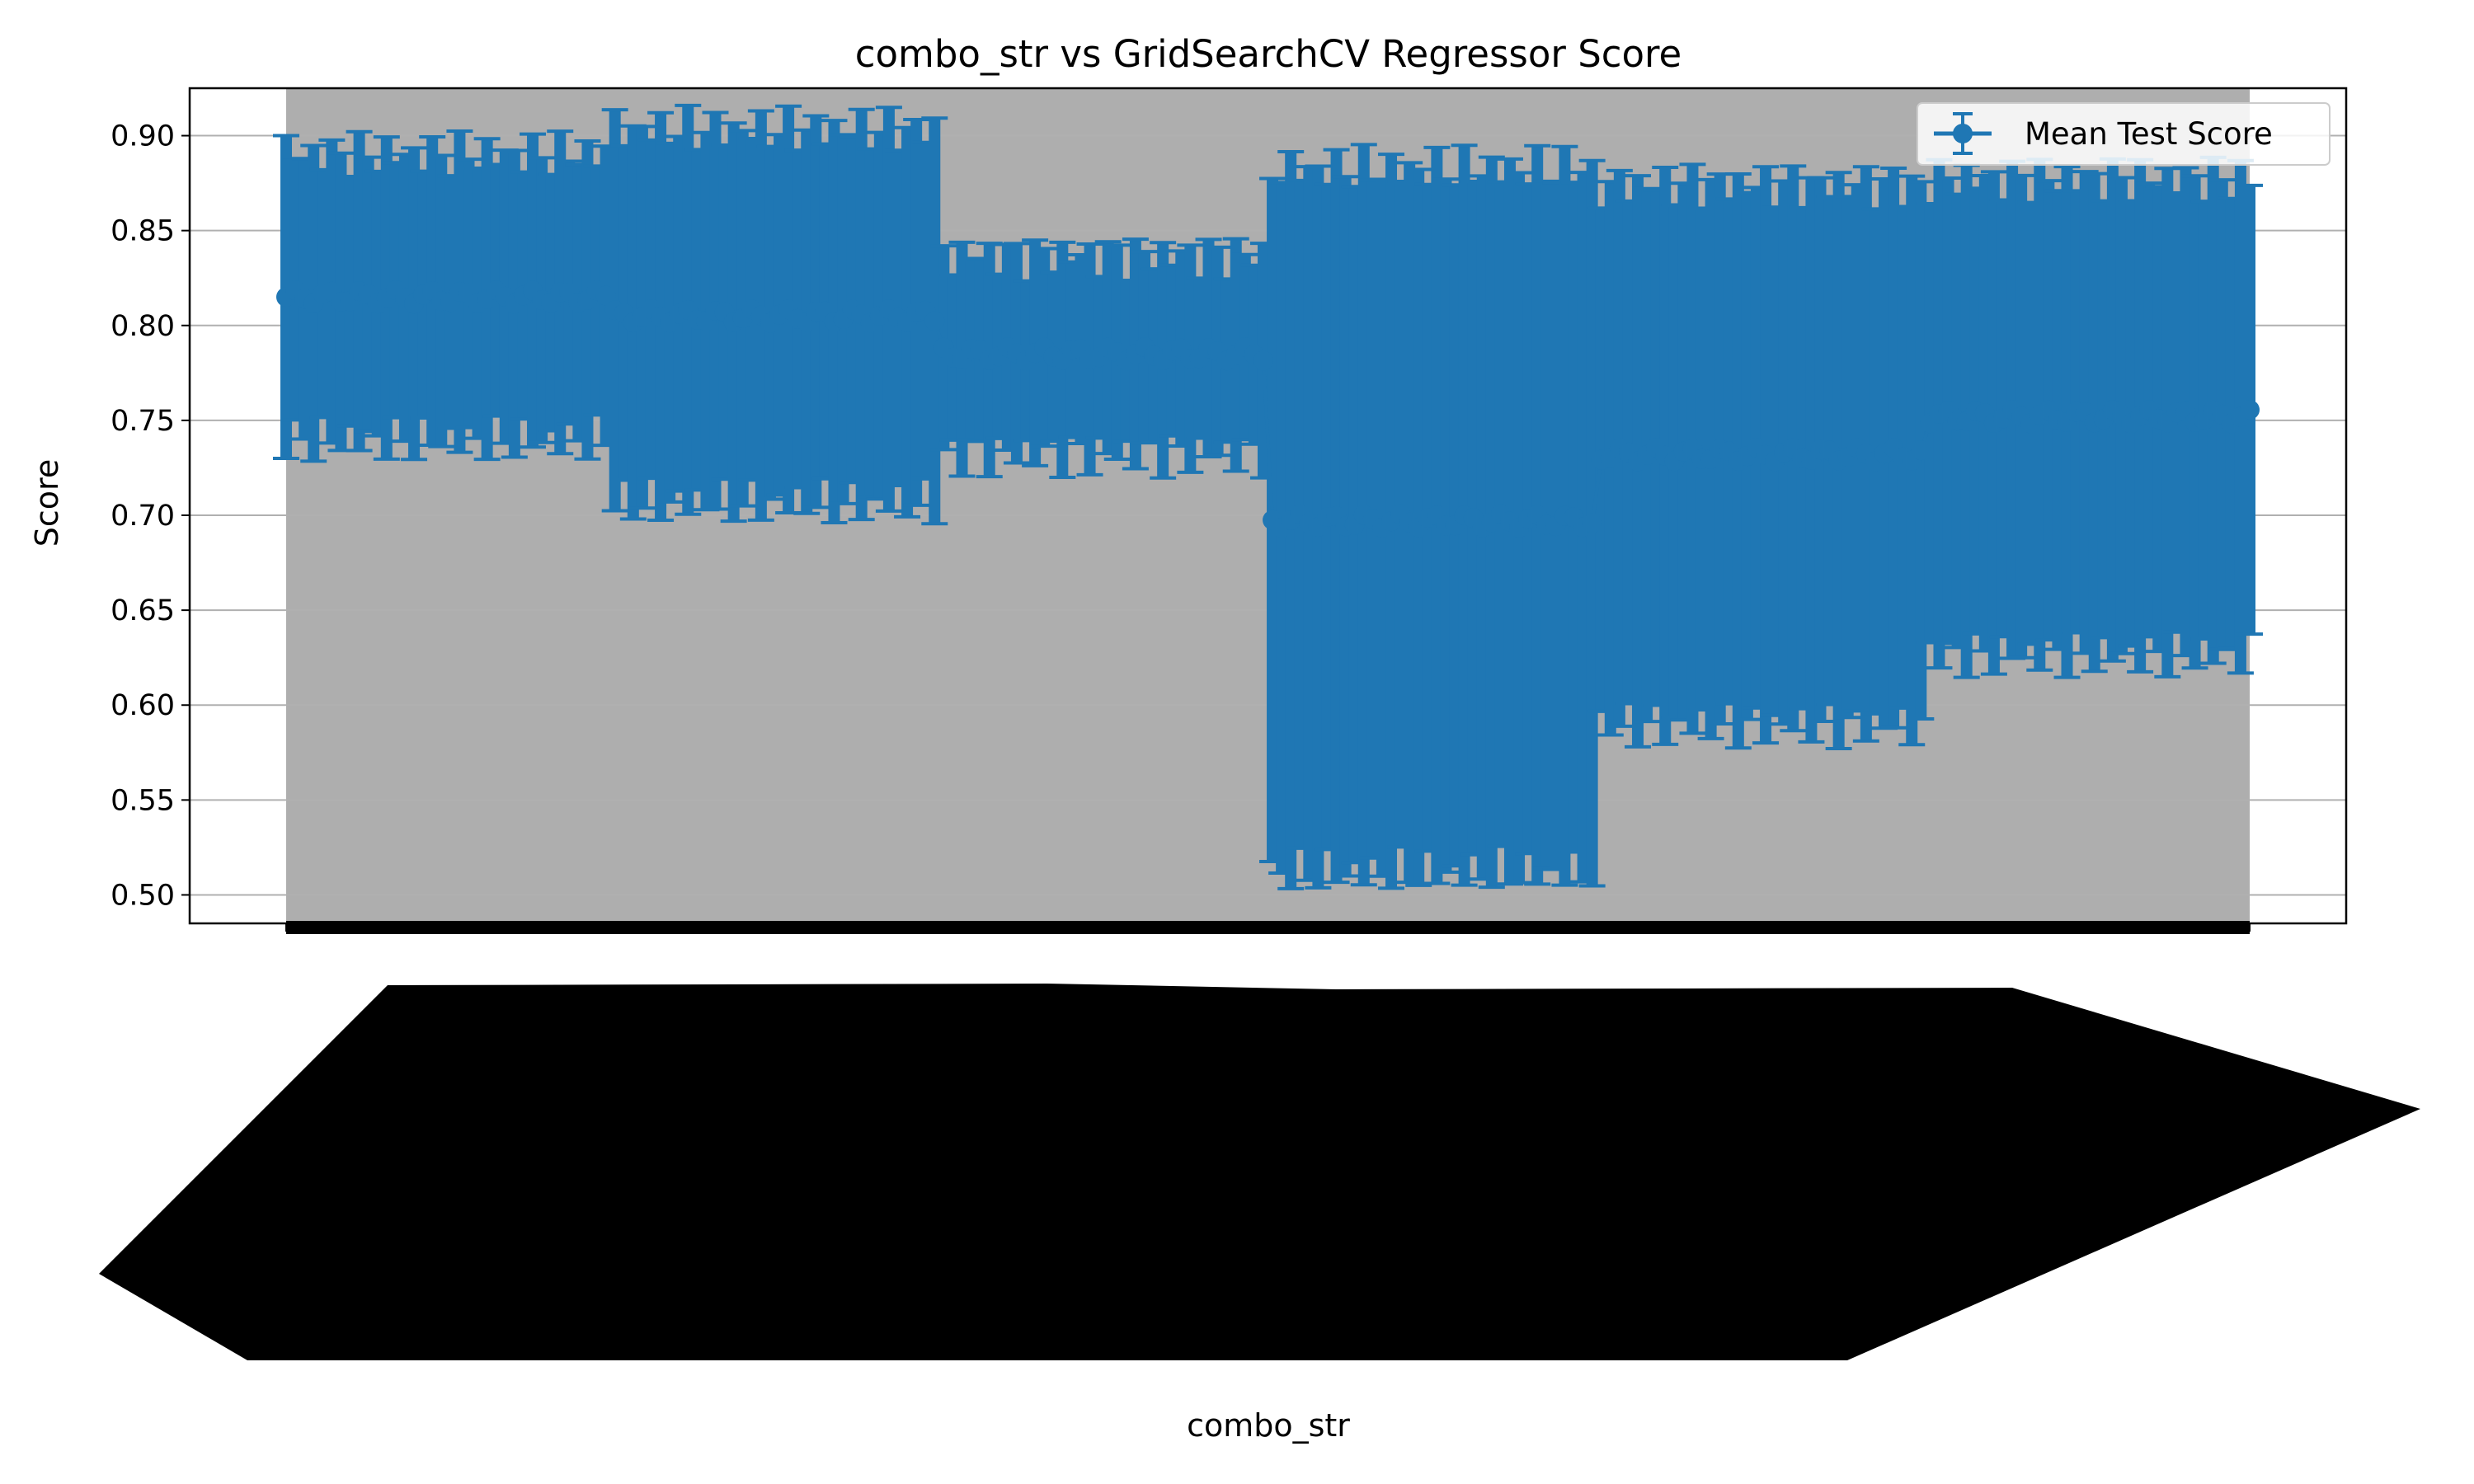  I want to click on y-tick-label: 0.50, so click(143, 896).